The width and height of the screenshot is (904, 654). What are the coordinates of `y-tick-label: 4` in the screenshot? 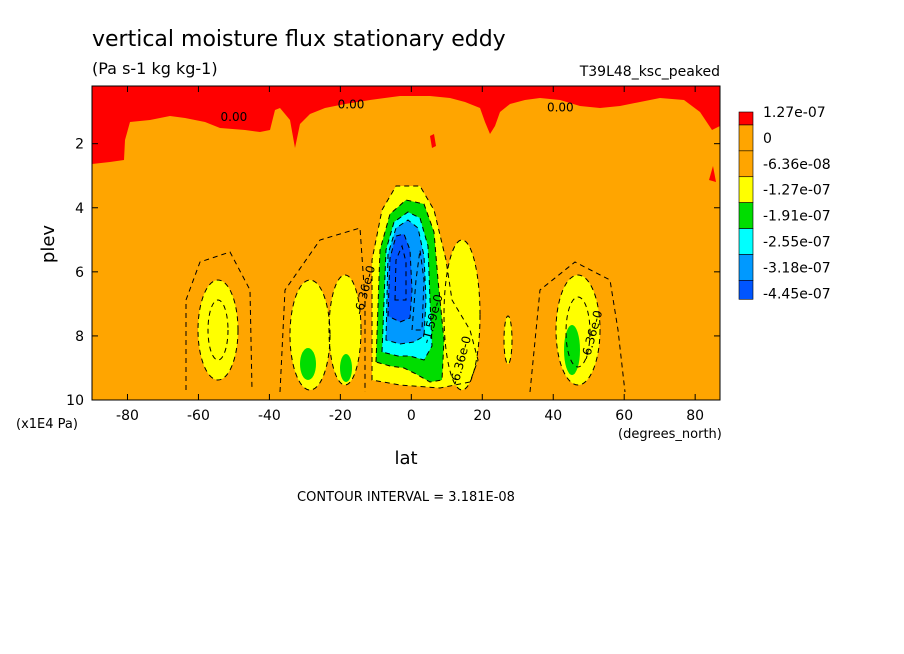 It's located at (79, 209).